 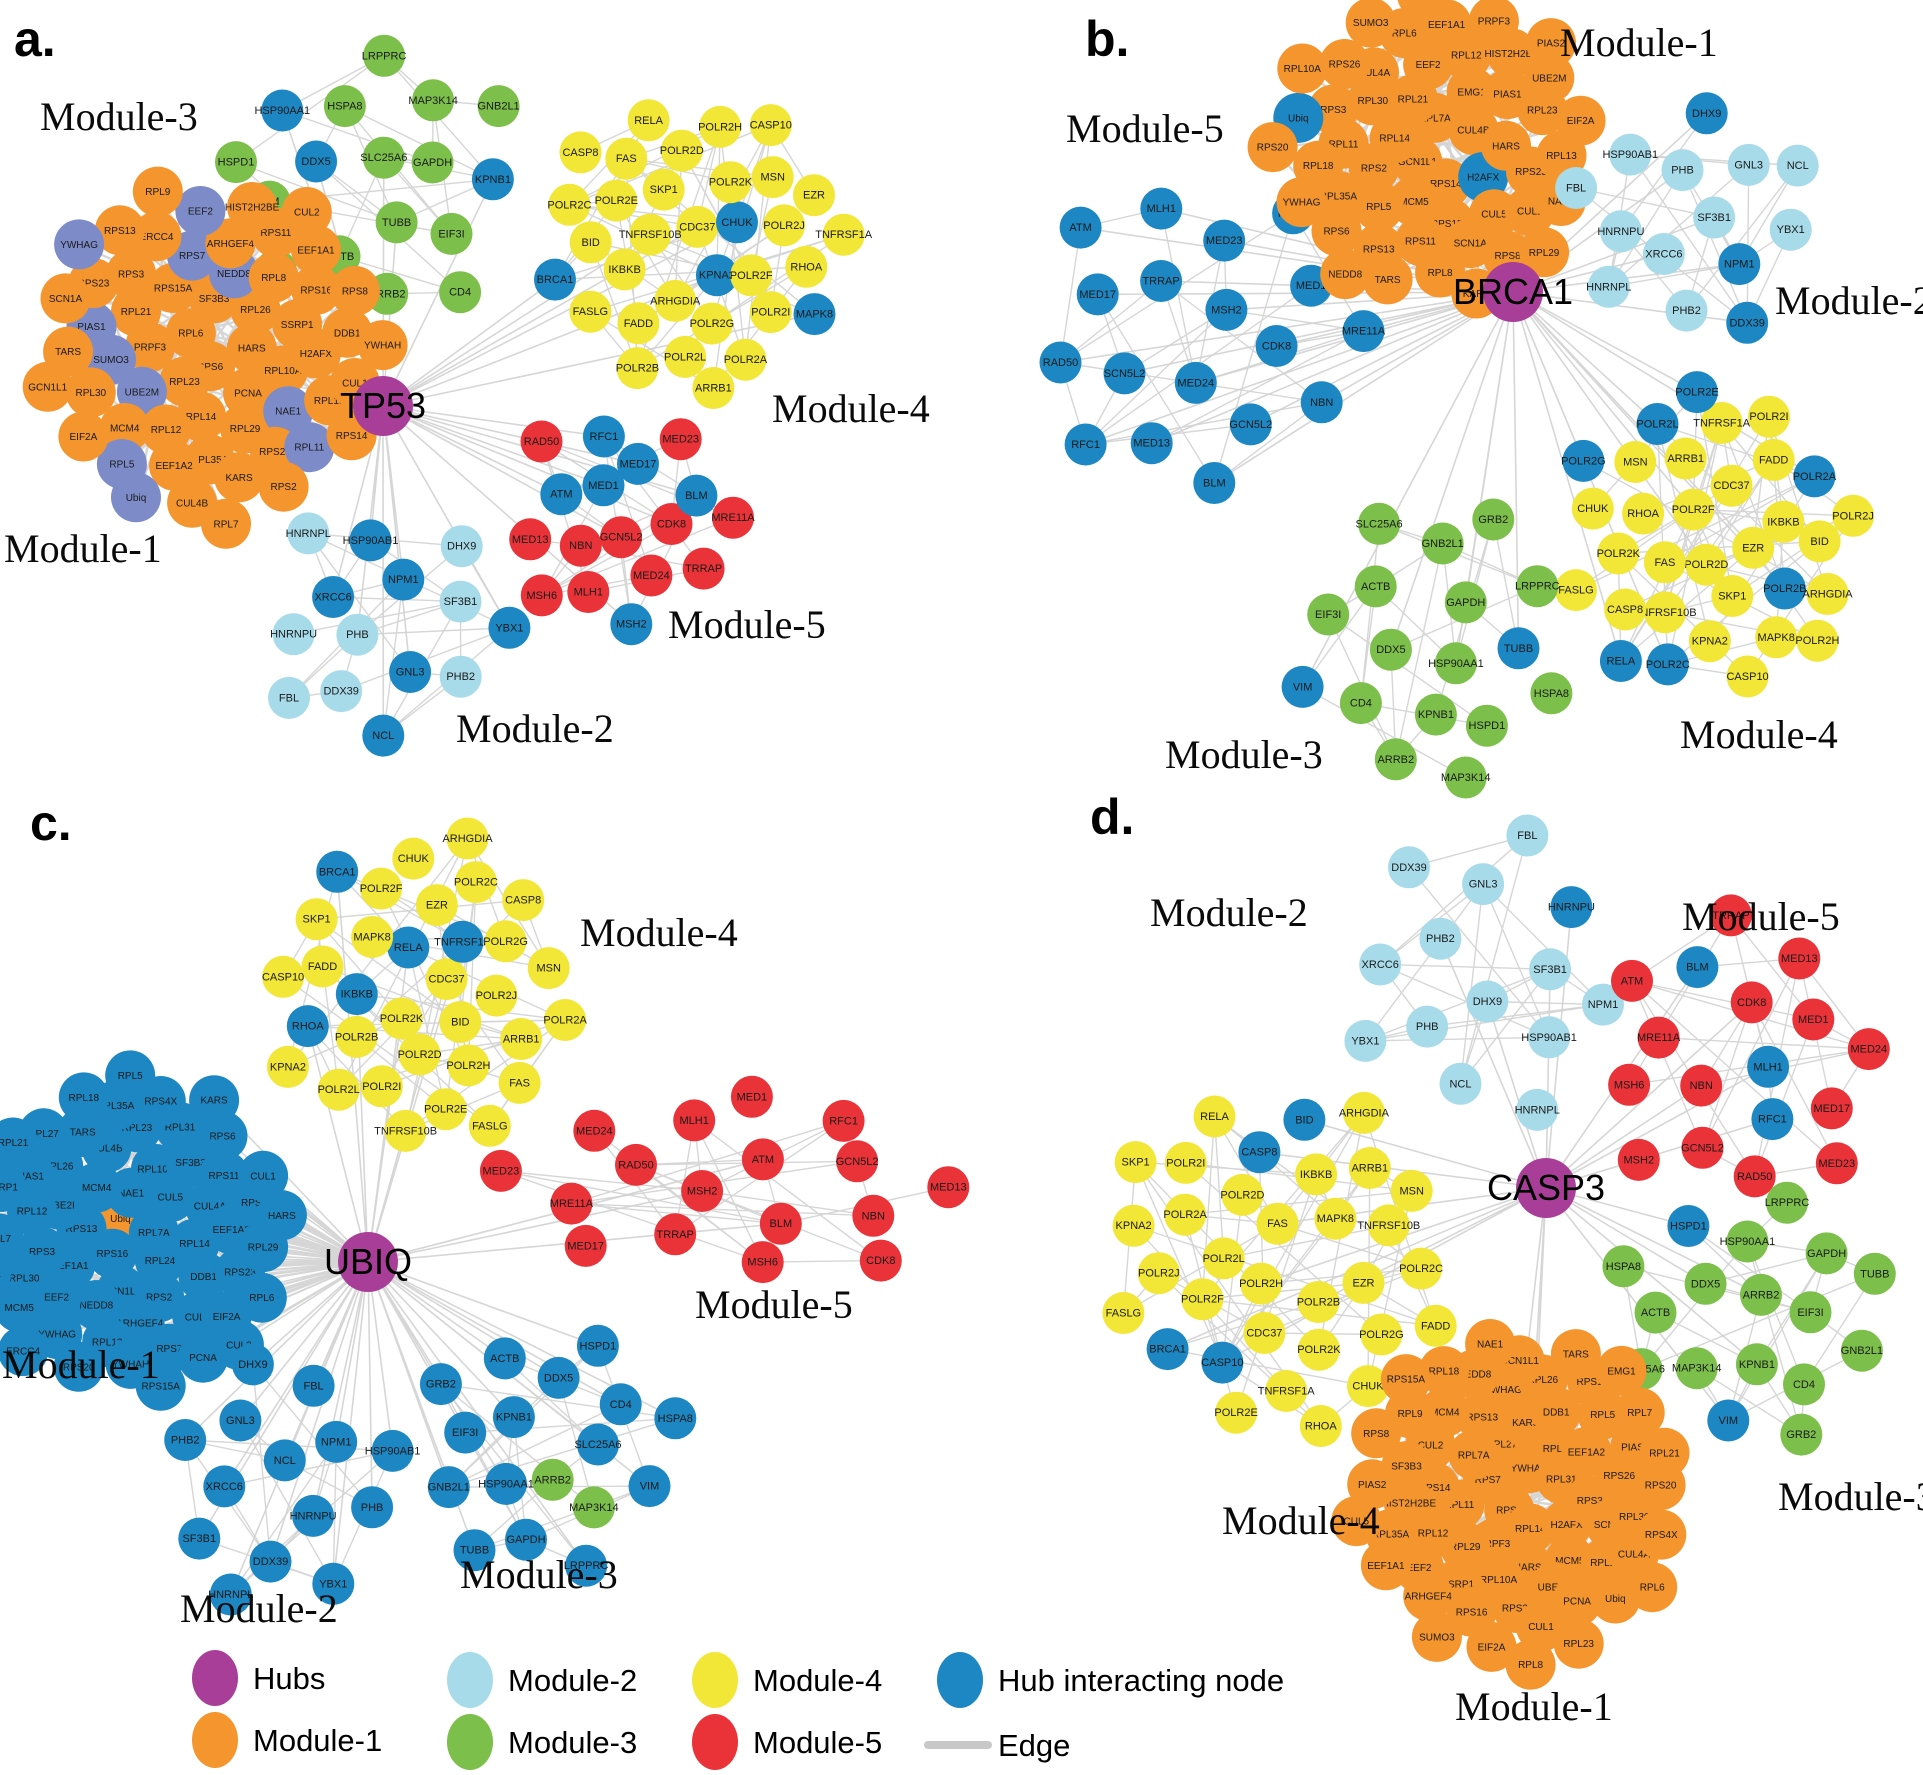 I want to click on node-label-MAPK8: MAPK8, so click(x=371, y=938).